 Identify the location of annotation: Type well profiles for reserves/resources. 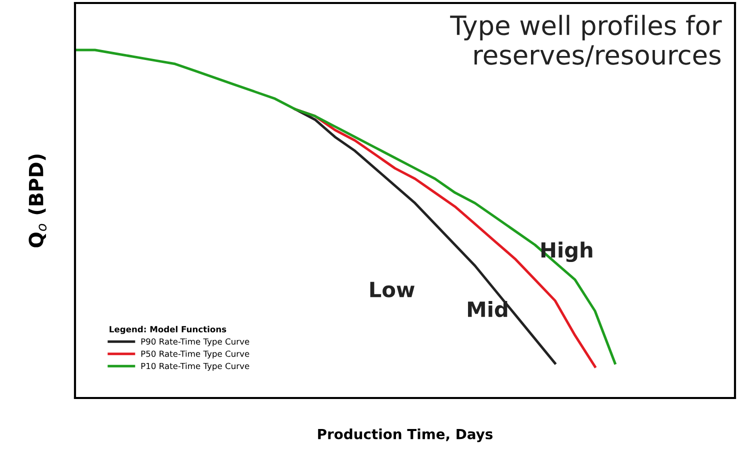
(586, 40).